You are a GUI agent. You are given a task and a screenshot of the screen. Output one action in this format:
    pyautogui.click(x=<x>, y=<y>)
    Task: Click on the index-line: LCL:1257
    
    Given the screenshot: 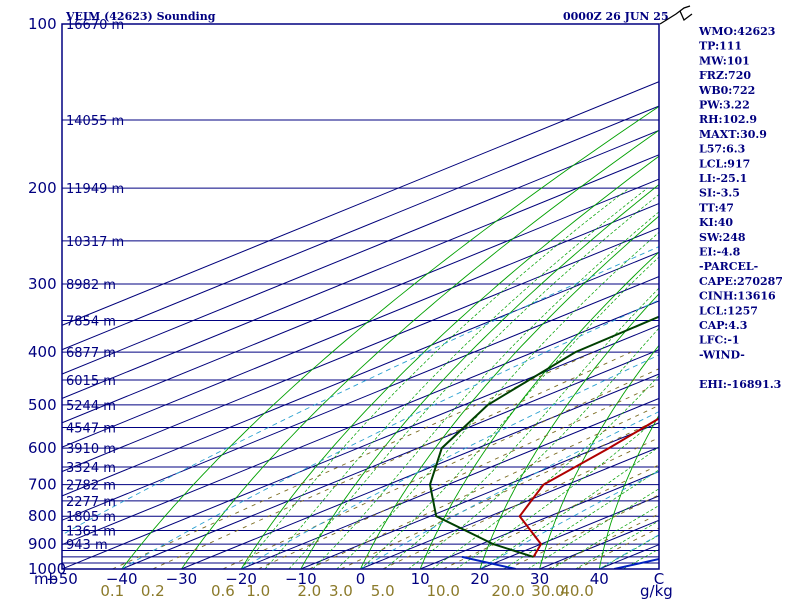 What is the action you would take?
    pyautogui.click(x=728, y=310)
    